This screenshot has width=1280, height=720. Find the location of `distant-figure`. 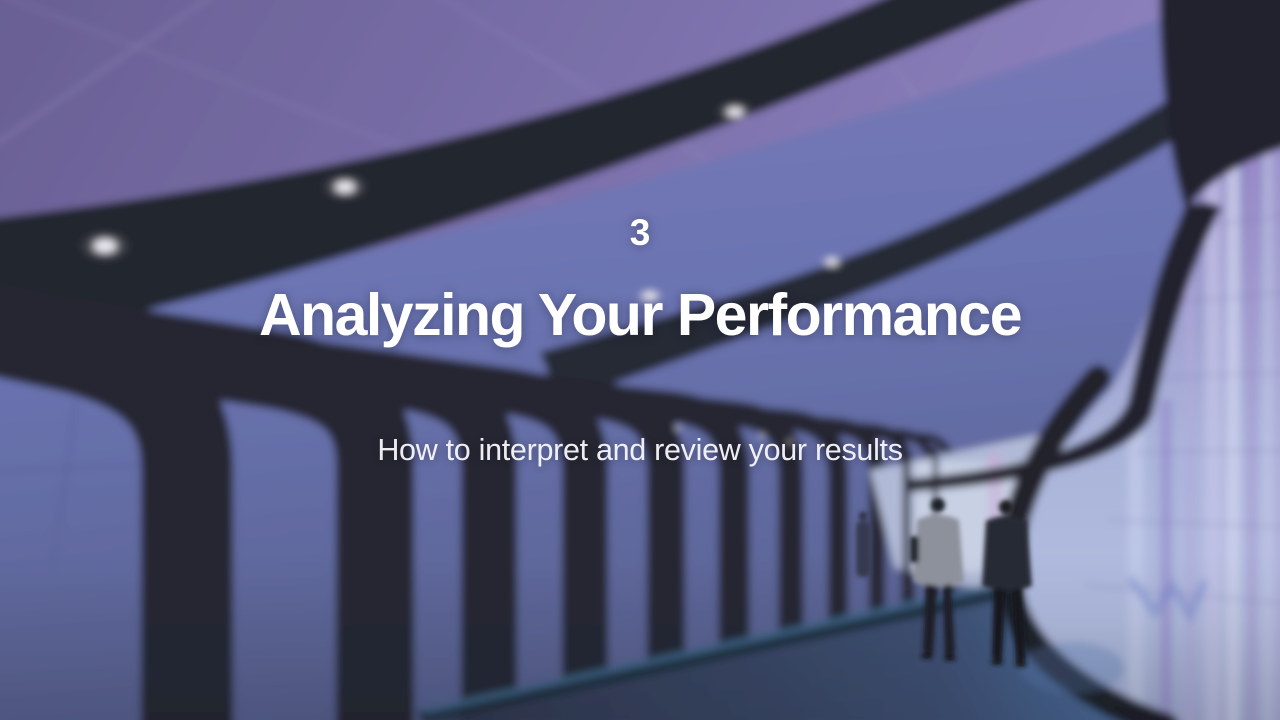

distant-figure is located at coordinates (863, 544).